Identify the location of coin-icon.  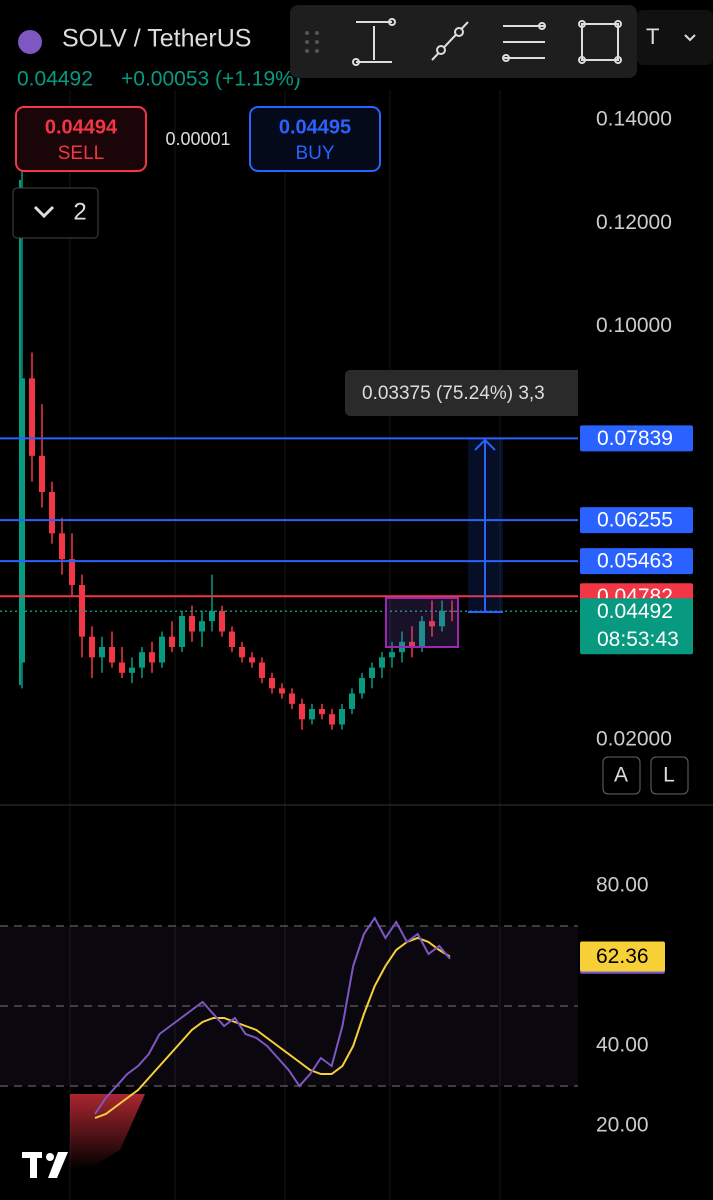
(30, 42).